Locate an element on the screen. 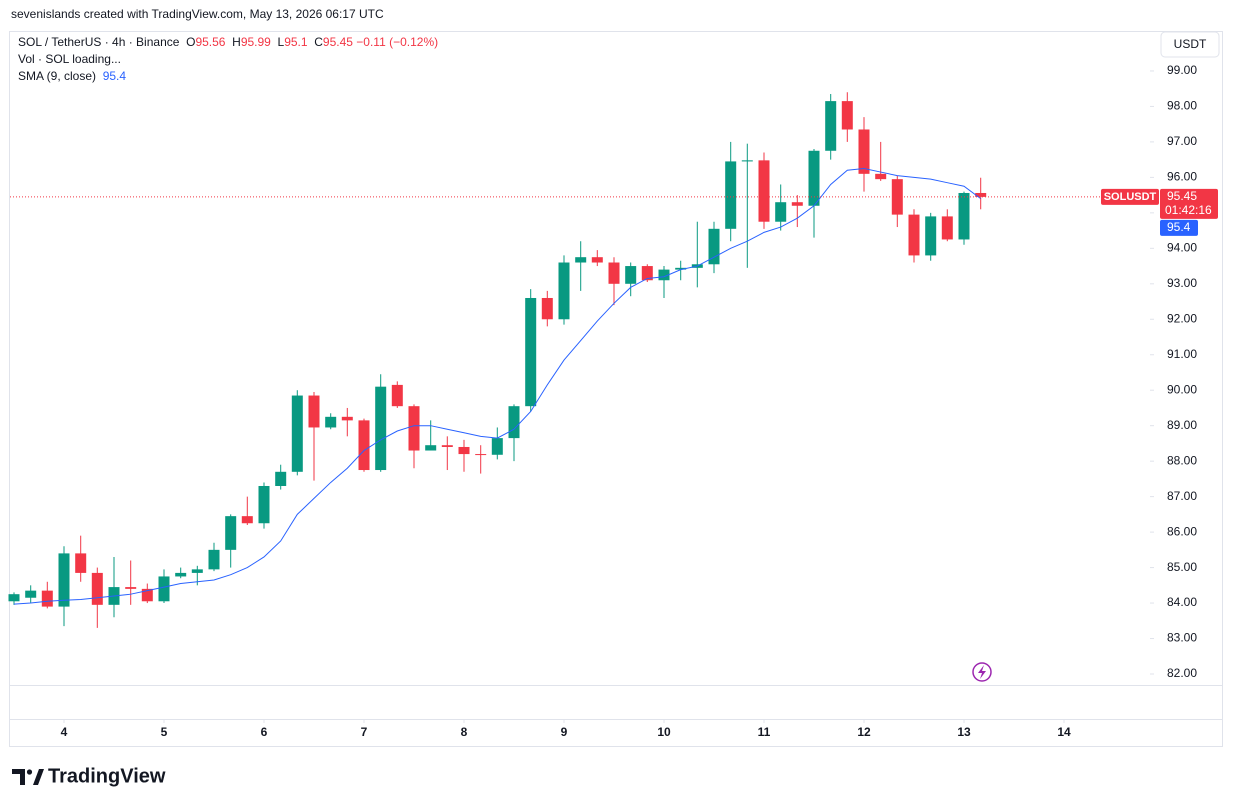  symbol-tag-label: SOLUSDT is located at coordinates (1130, 197).